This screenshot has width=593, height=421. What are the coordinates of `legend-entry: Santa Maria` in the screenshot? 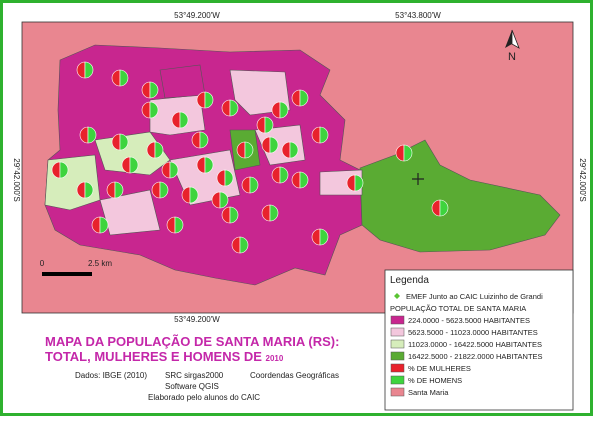 It's located at (428, 392).